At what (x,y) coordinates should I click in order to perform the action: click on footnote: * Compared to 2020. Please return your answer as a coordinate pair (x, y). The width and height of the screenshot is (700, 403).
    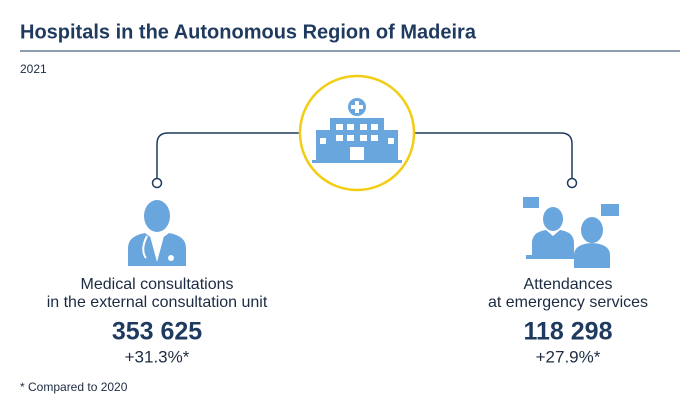
    Looking at the image, I should click on (74, 387).